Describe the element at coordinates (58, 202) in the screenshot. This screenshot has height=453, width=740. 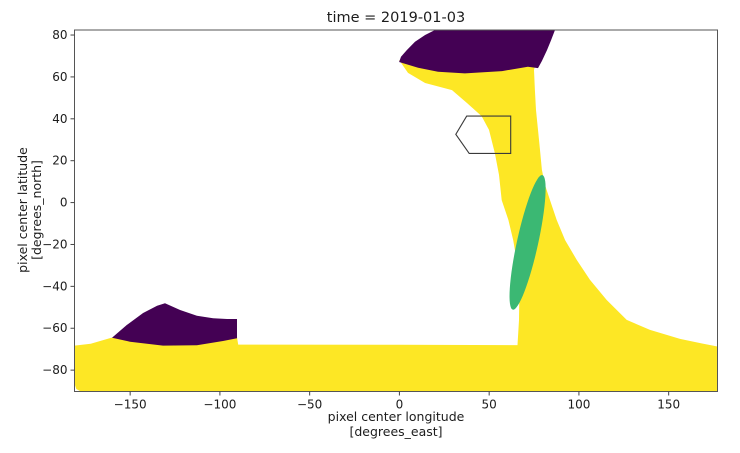
I see `y-axis-ticks: 80 60 40 20 0 −20 −40 −60 −80` at that location.